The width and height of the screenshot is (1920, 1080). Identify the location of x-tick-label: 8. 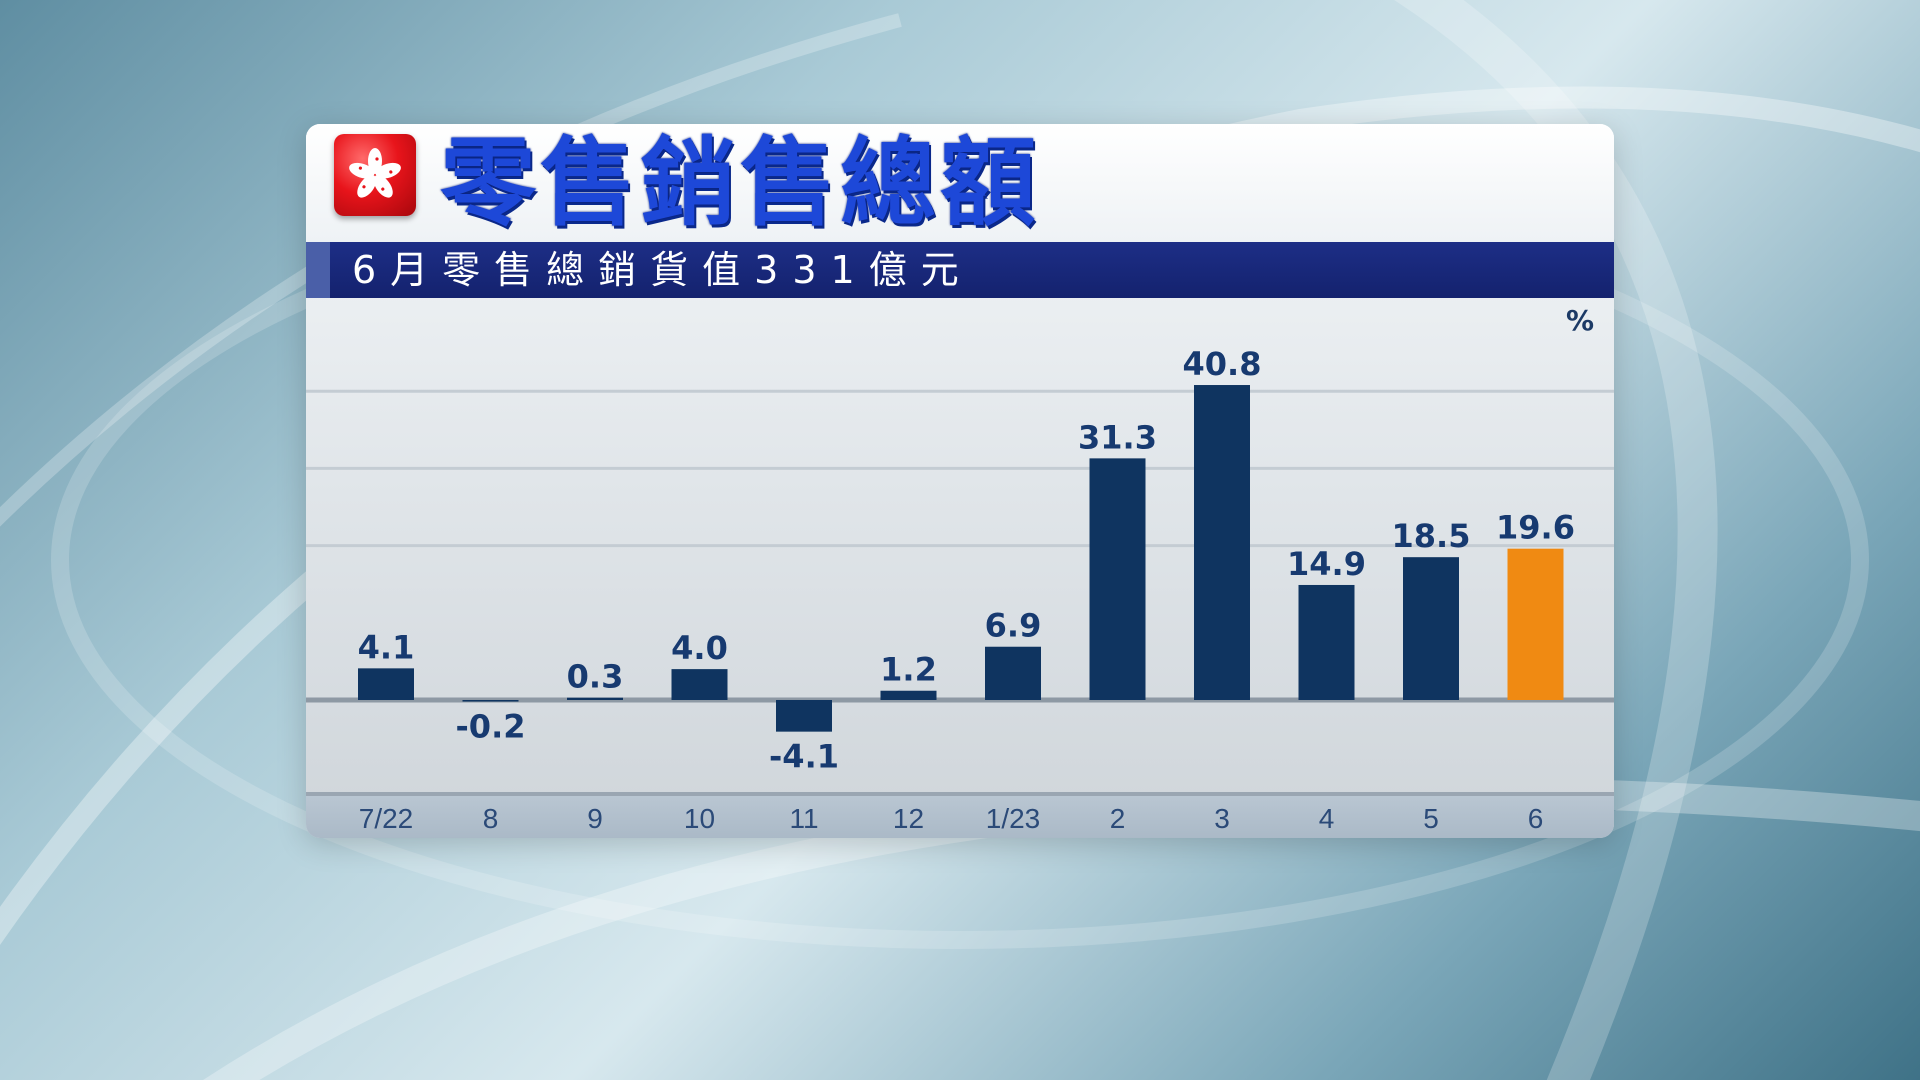
(491, 818).